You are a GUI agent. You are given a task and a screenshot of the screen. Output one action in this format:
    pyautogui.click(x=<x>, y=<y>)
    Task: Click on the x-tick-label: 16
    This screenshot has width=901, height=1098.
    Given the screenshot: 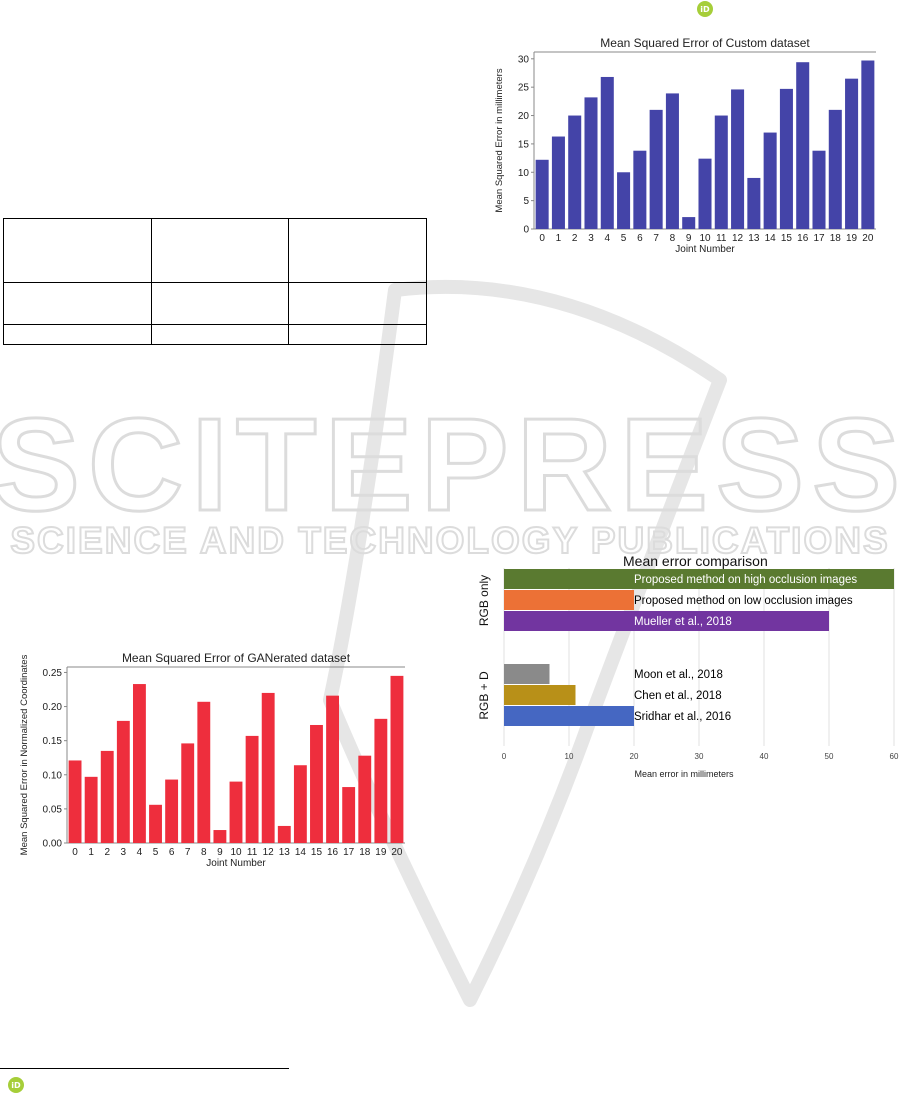 What is the action you would take?
    pyautogui.click(x=333, y=852)
    